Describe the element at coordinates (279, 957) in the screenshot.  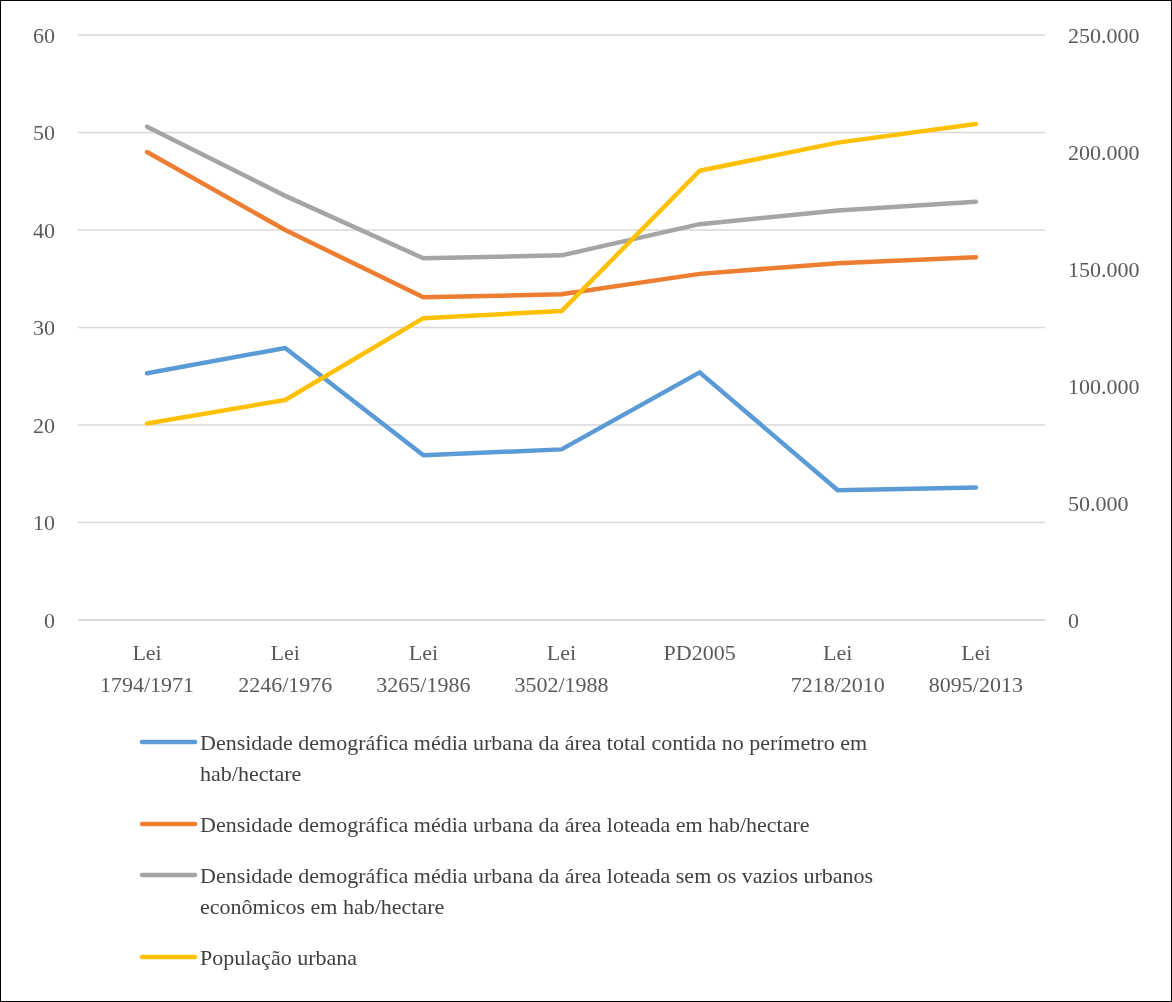
I see `legend-label: População urbana` at that location.